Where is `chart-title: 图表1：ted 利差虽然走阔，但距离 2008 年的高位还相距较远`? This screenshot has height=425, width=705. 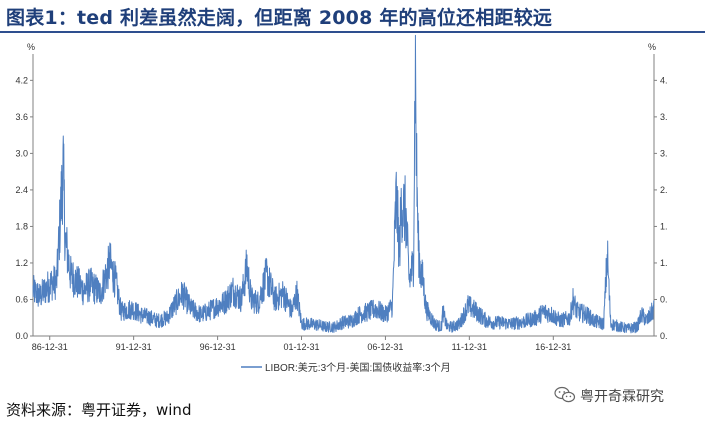 chart-title: 图表1：ted 利差虽然走阔，但距离 2008 年的高位还相距较远 is located at coordinates (279, 18).